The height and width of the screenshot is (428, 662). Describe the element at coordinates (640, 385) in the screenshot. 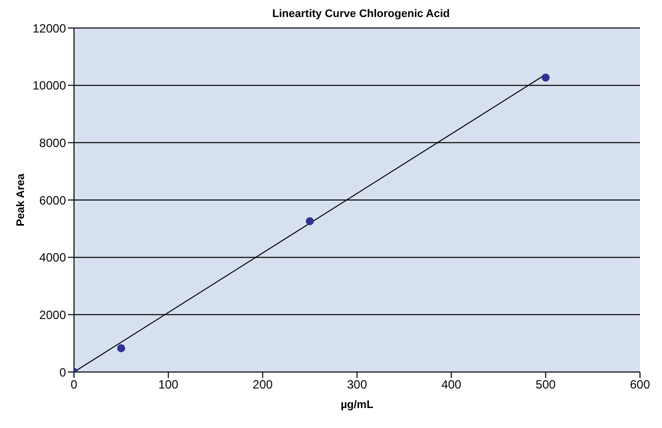

I see `x-tick-label: 600` at that location.